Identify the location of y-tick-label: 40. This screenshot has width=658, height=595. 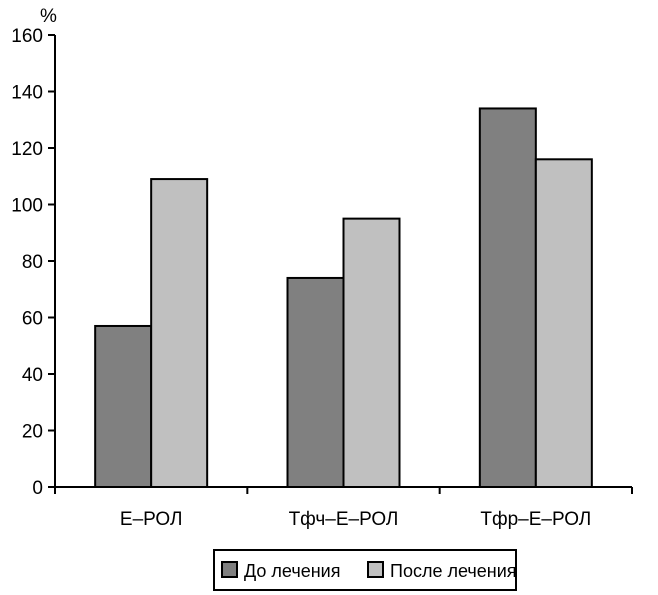
(32, 375).